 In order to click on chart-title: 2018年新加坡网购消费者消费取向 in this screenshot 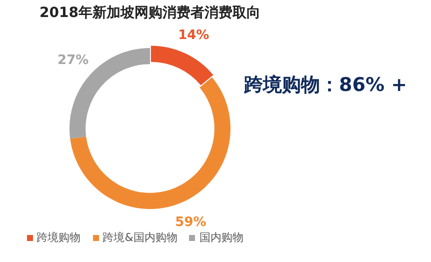, I will do `click(150, 13)`.